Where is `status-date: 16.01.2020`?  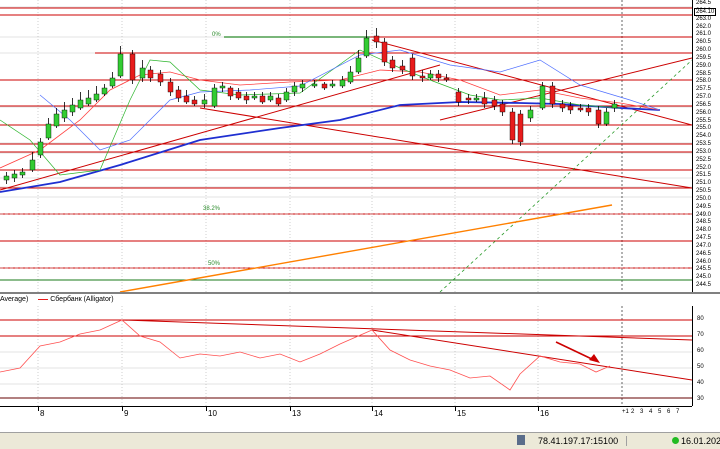
status-date: 16.01.2020 is located at coordinates (700, 441).